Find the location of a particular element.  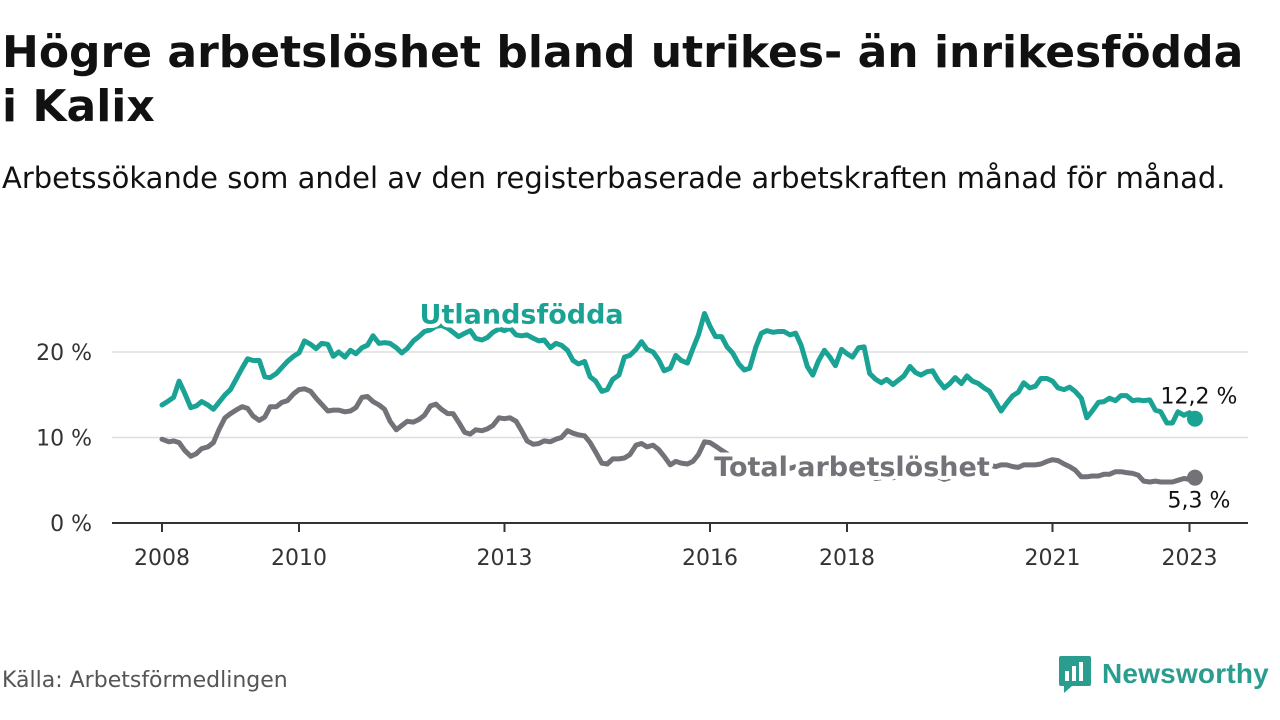

series-line-utlandsf-dda is located at coordinates (678, 368).